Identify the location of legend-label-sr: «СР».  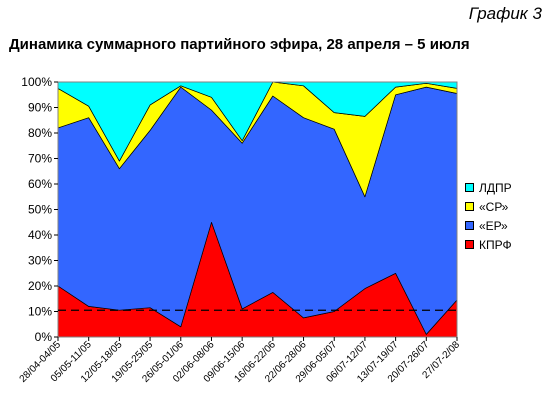
(494, 206).